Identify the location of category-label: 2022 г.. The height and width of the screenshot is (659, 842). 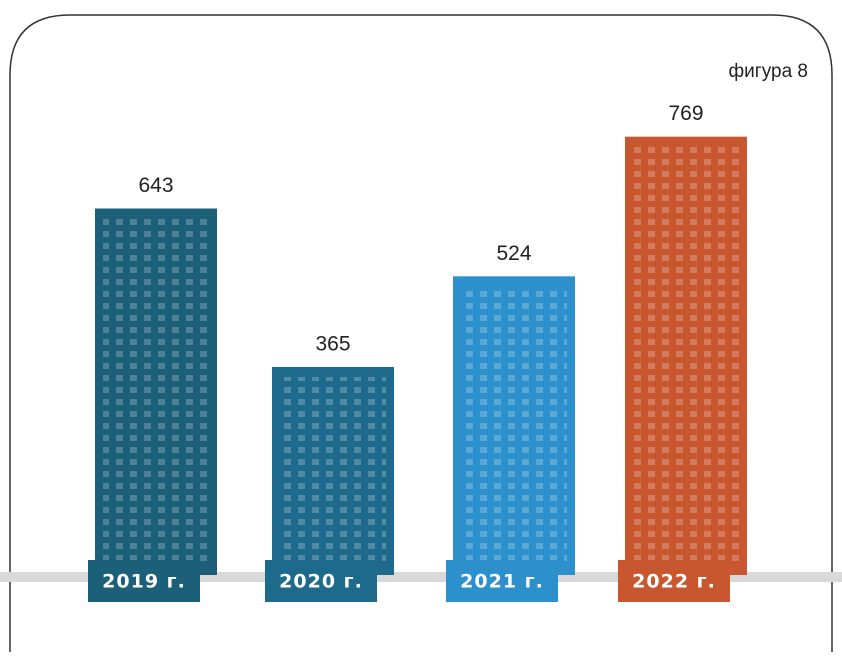
(674, 582).